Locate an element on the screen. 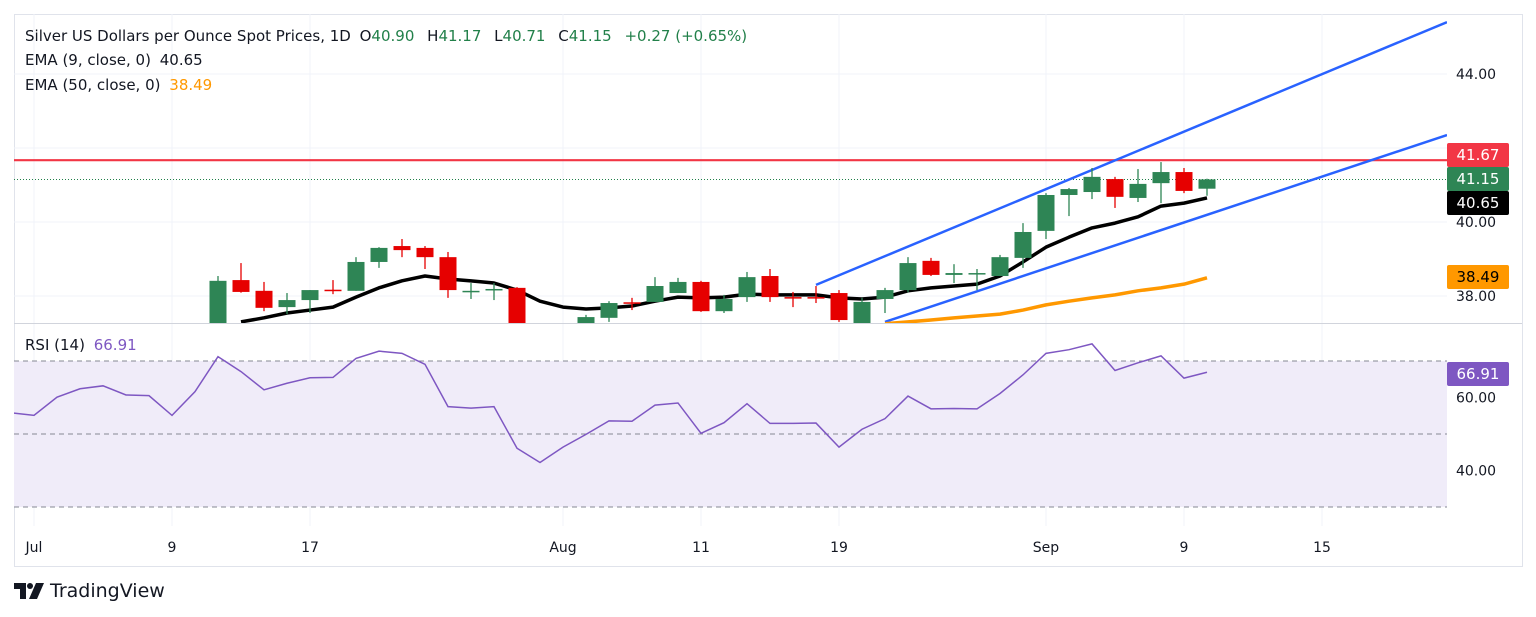 This screenshot has width=1536, height=617. tradingview-logo-icon is located at coordinates (29, 591).